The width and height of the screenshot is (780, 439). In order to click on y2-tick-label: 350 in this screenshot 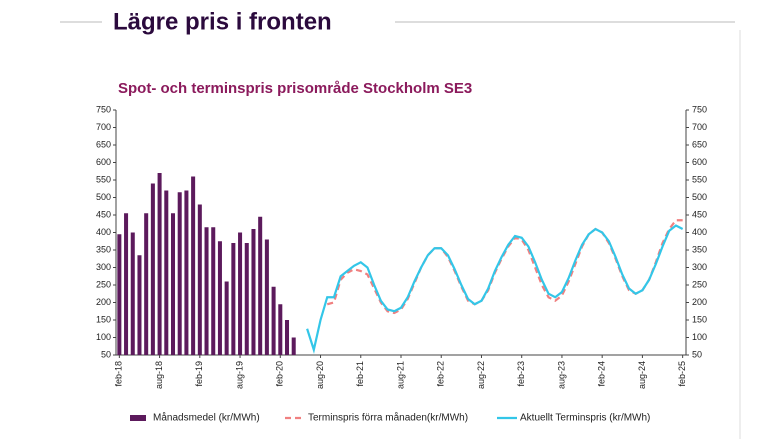, I will do `click(699, 249)`.